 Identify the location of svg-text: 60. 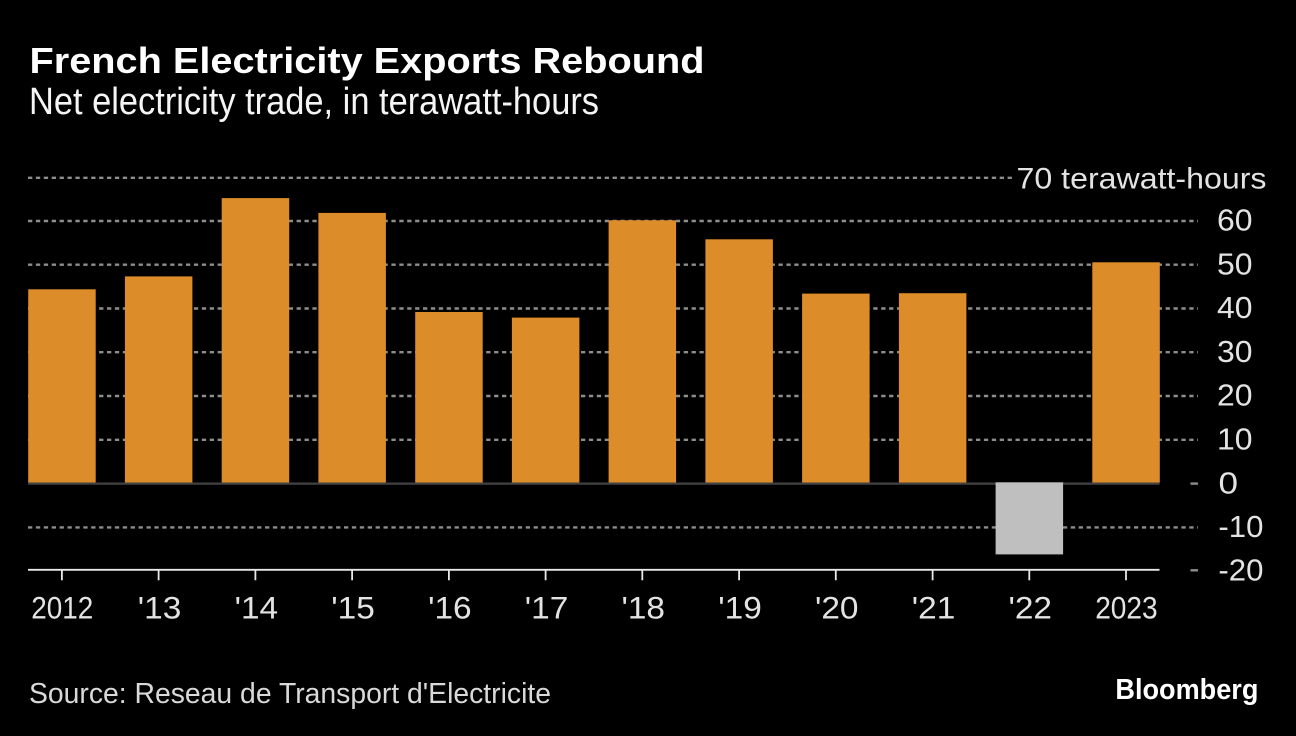
(1235, 220).